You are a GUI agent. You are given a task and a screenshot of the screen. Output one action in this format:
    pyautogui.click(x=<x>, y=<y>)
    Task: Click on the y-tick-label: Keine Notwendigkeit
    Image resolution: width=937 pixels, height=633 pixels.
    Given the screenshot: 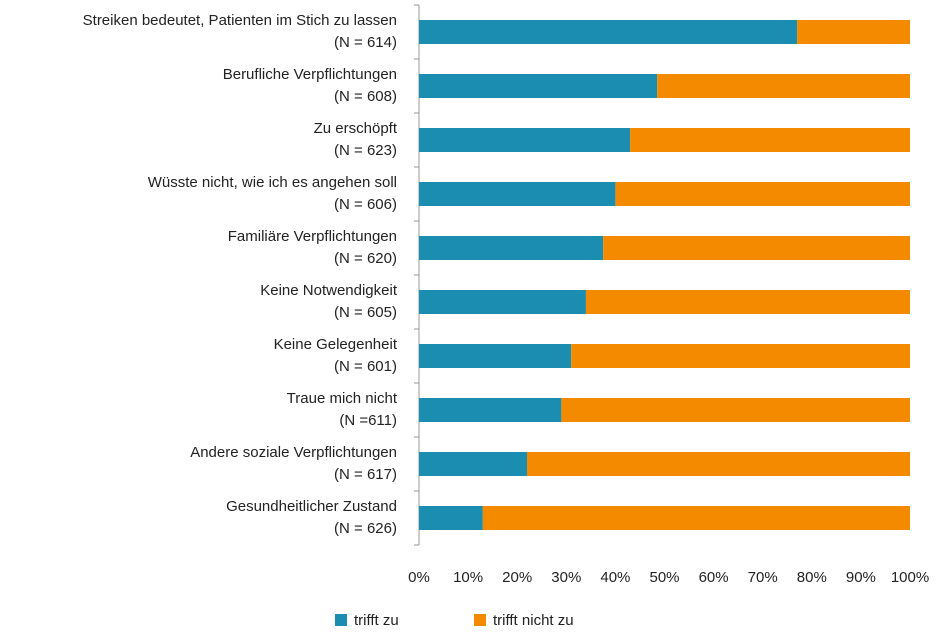 What is the action you would take?
    pyautogui.click(x=329, y=290)
    